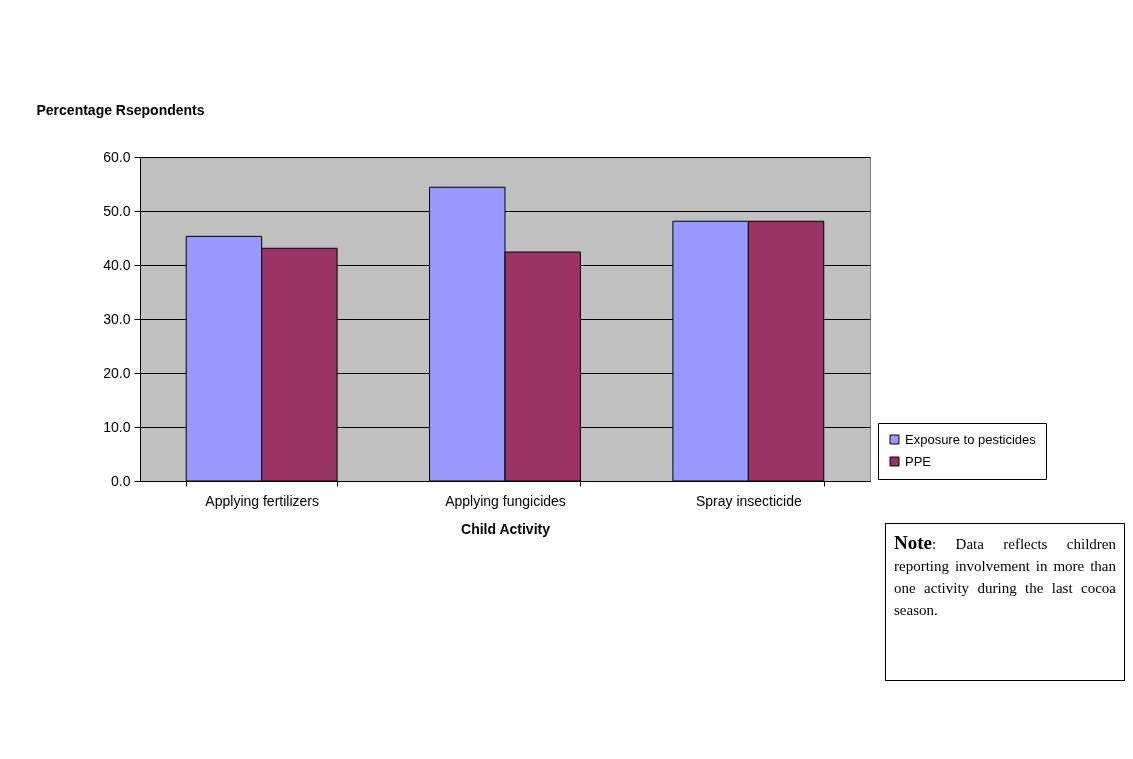  Describe the element at coordinates (117, 264) in the screenshot. I see `y-tick-label: 40.0` at that location.